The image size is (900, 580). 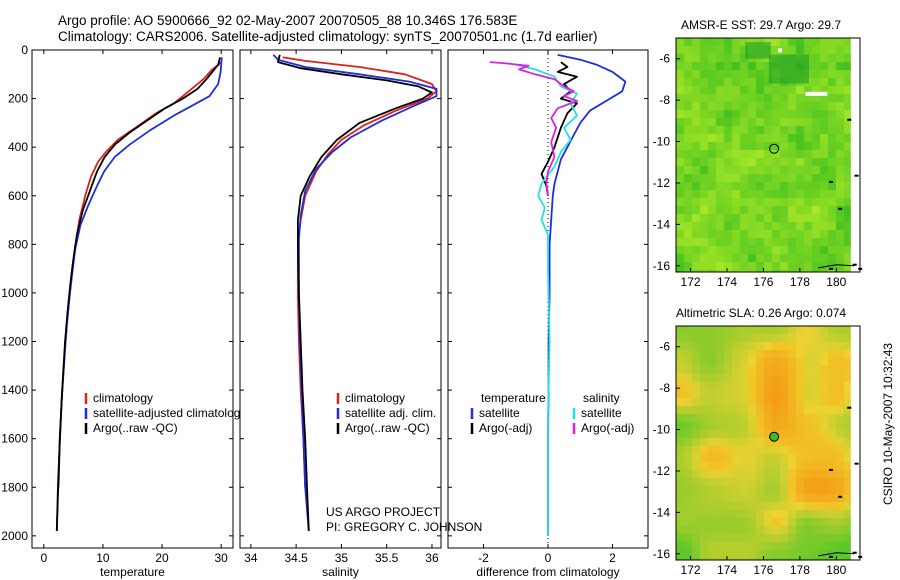 What do you see at coordinates (296, 558) in the screenshot?
I see `sal-xtick-label: 34.5` at bounding box center [296, 558].